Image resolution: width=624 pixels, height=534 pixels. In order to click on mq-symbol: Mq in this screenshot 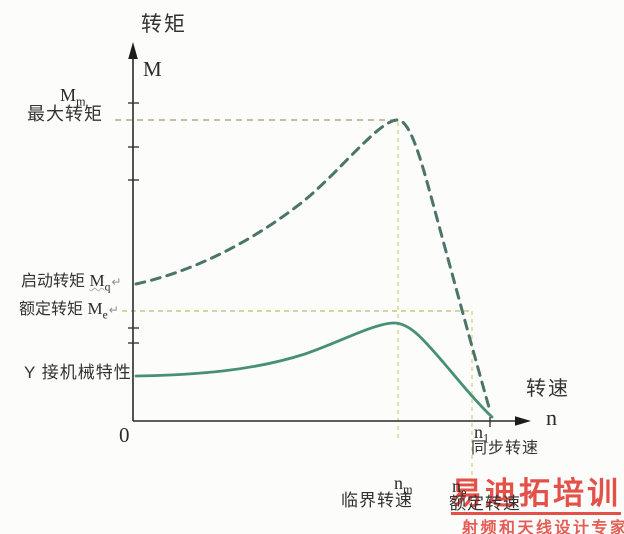, I will do `click(100, 282)`.